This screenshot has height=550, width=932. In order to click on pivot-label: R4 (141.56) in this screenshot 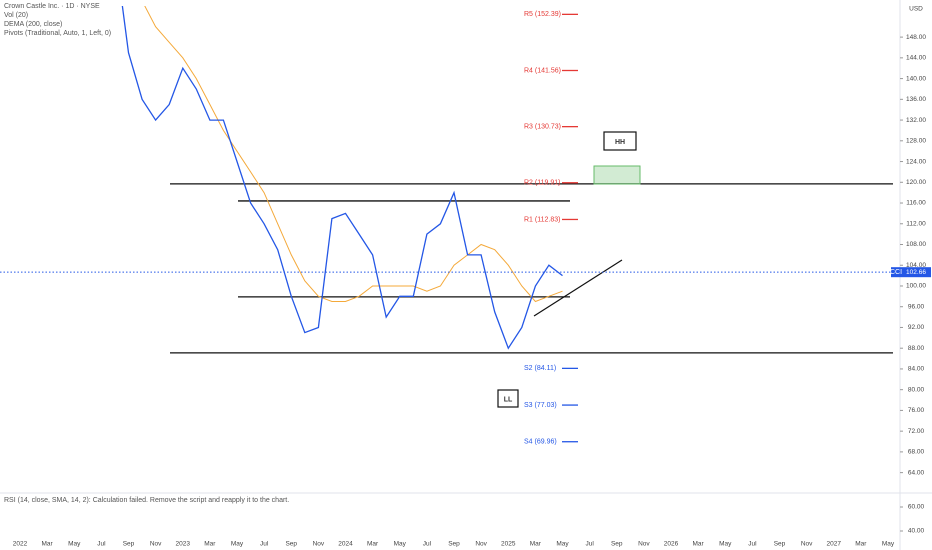, I will do `click(542, 70)`.